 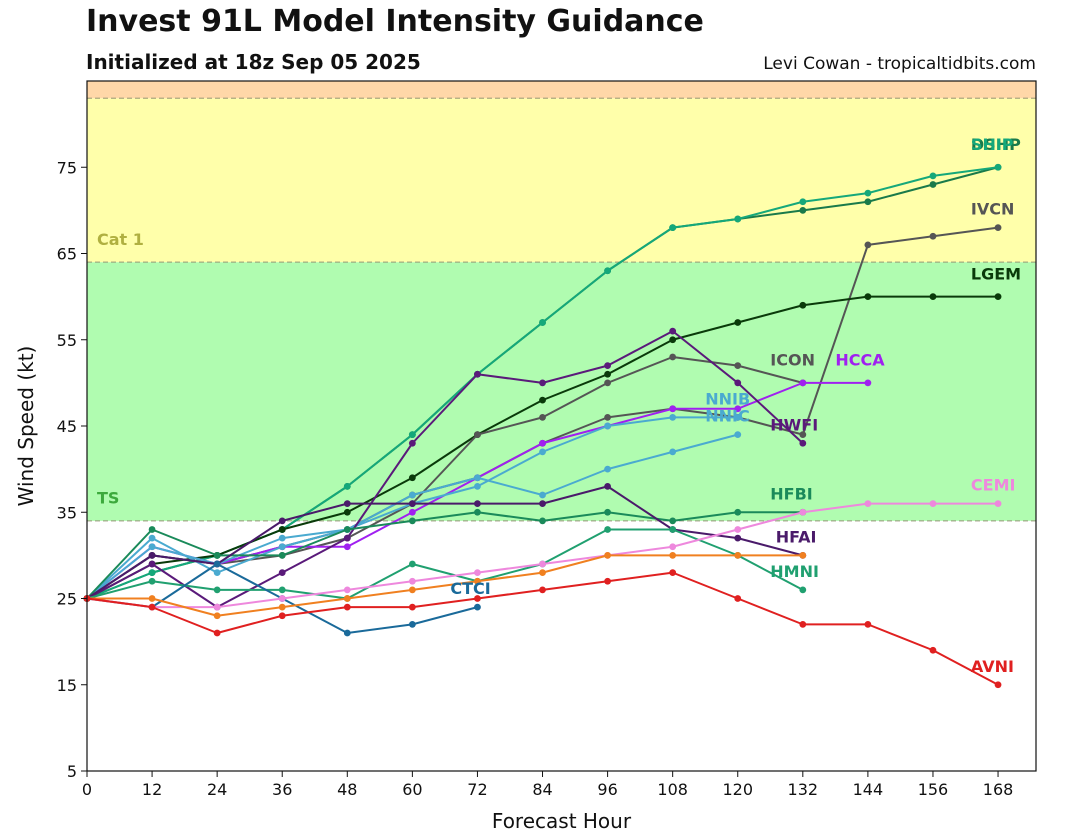 I want to click on x-tick-label: 108, so click(x=672, y=789).